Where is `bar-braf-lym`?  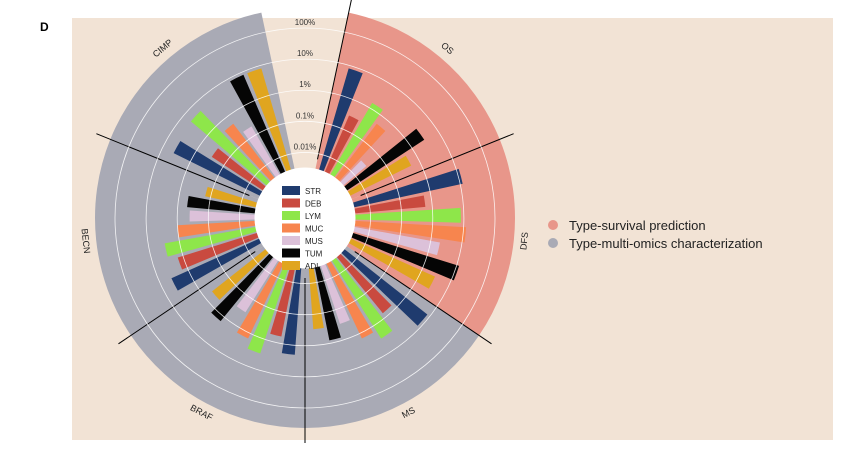
bar-braf-lym is located at coordinates (268, 308).